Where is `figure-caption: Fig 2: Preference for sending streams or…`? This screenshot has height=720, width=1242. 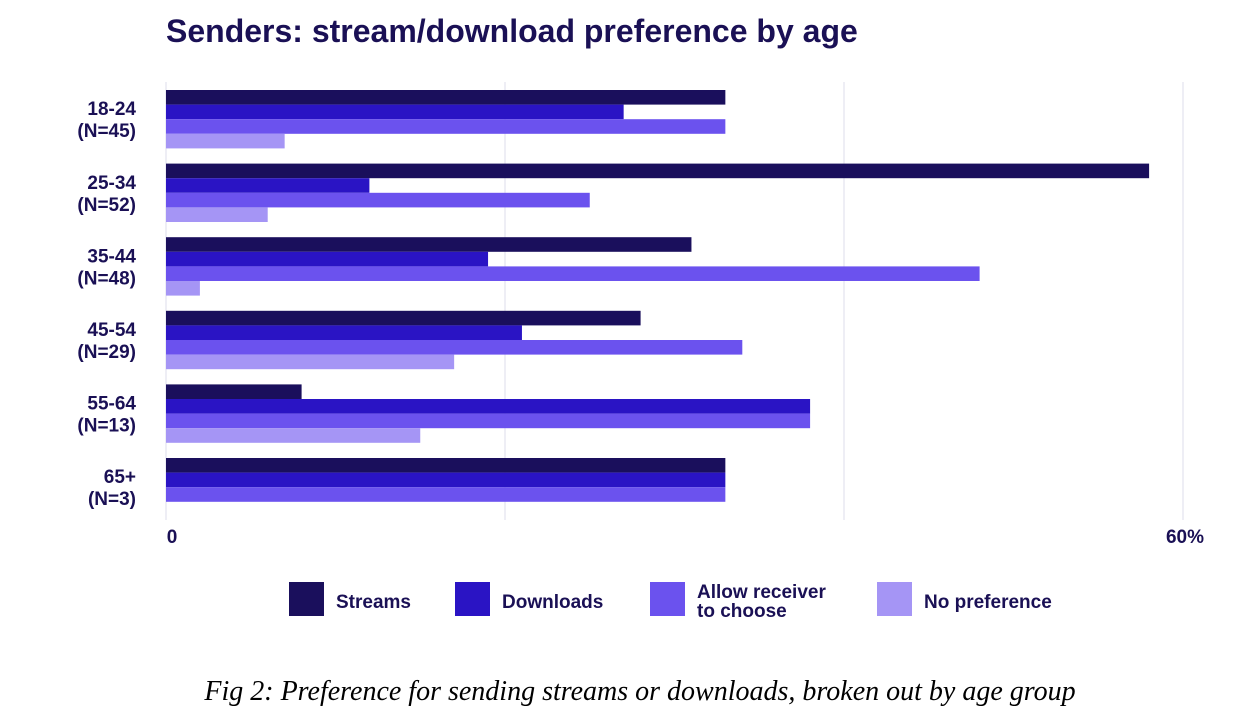
figure-caption: Fig 2: Preference for sending streams or… is located at coordinates (639, 691).